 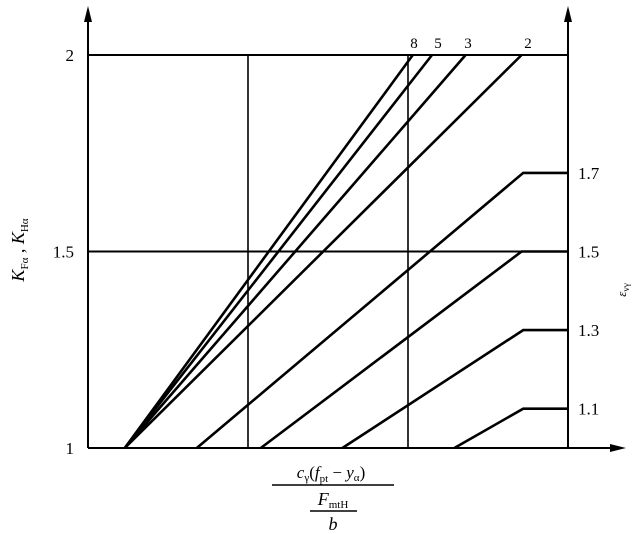 I want to click on y-tick-label: 2, so click(x=70, y=55).